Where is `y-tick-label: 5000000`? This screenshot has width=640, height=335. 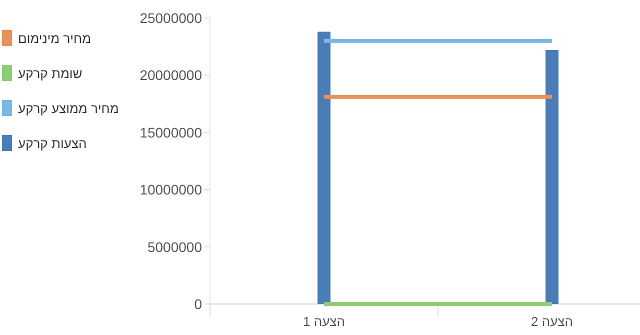 y-tick-label: 5000000 is located at coordinates (174, 246).